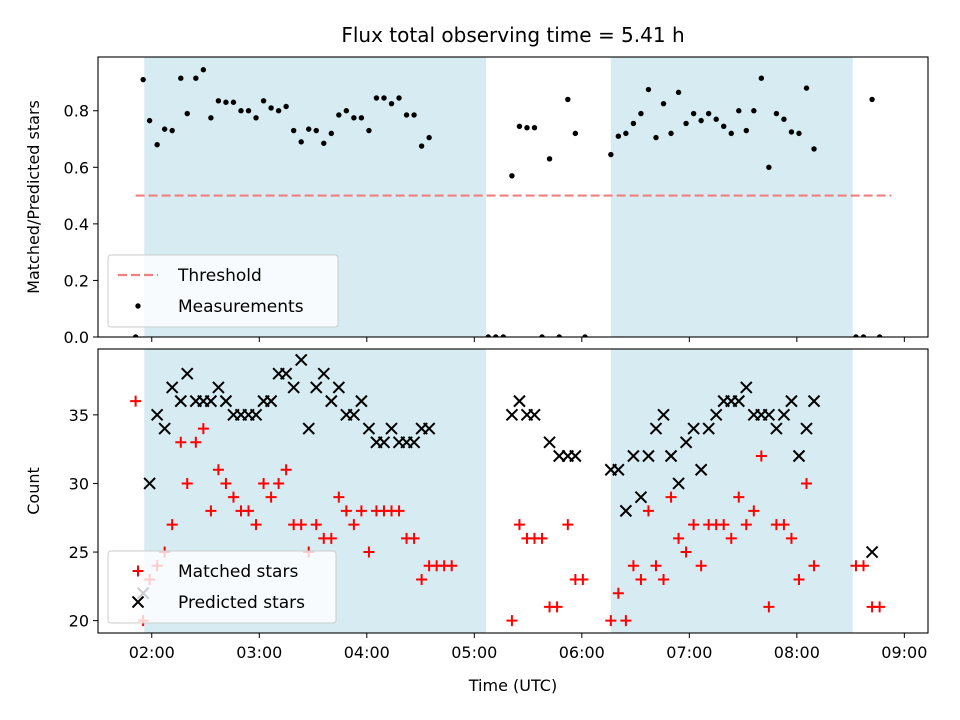 The height and width of the screenshot is (720, 960). What do you see at coordinates (79, 483) in the screenshot?
I see `y-tick-label: 30` at bounding box center [79, 483].